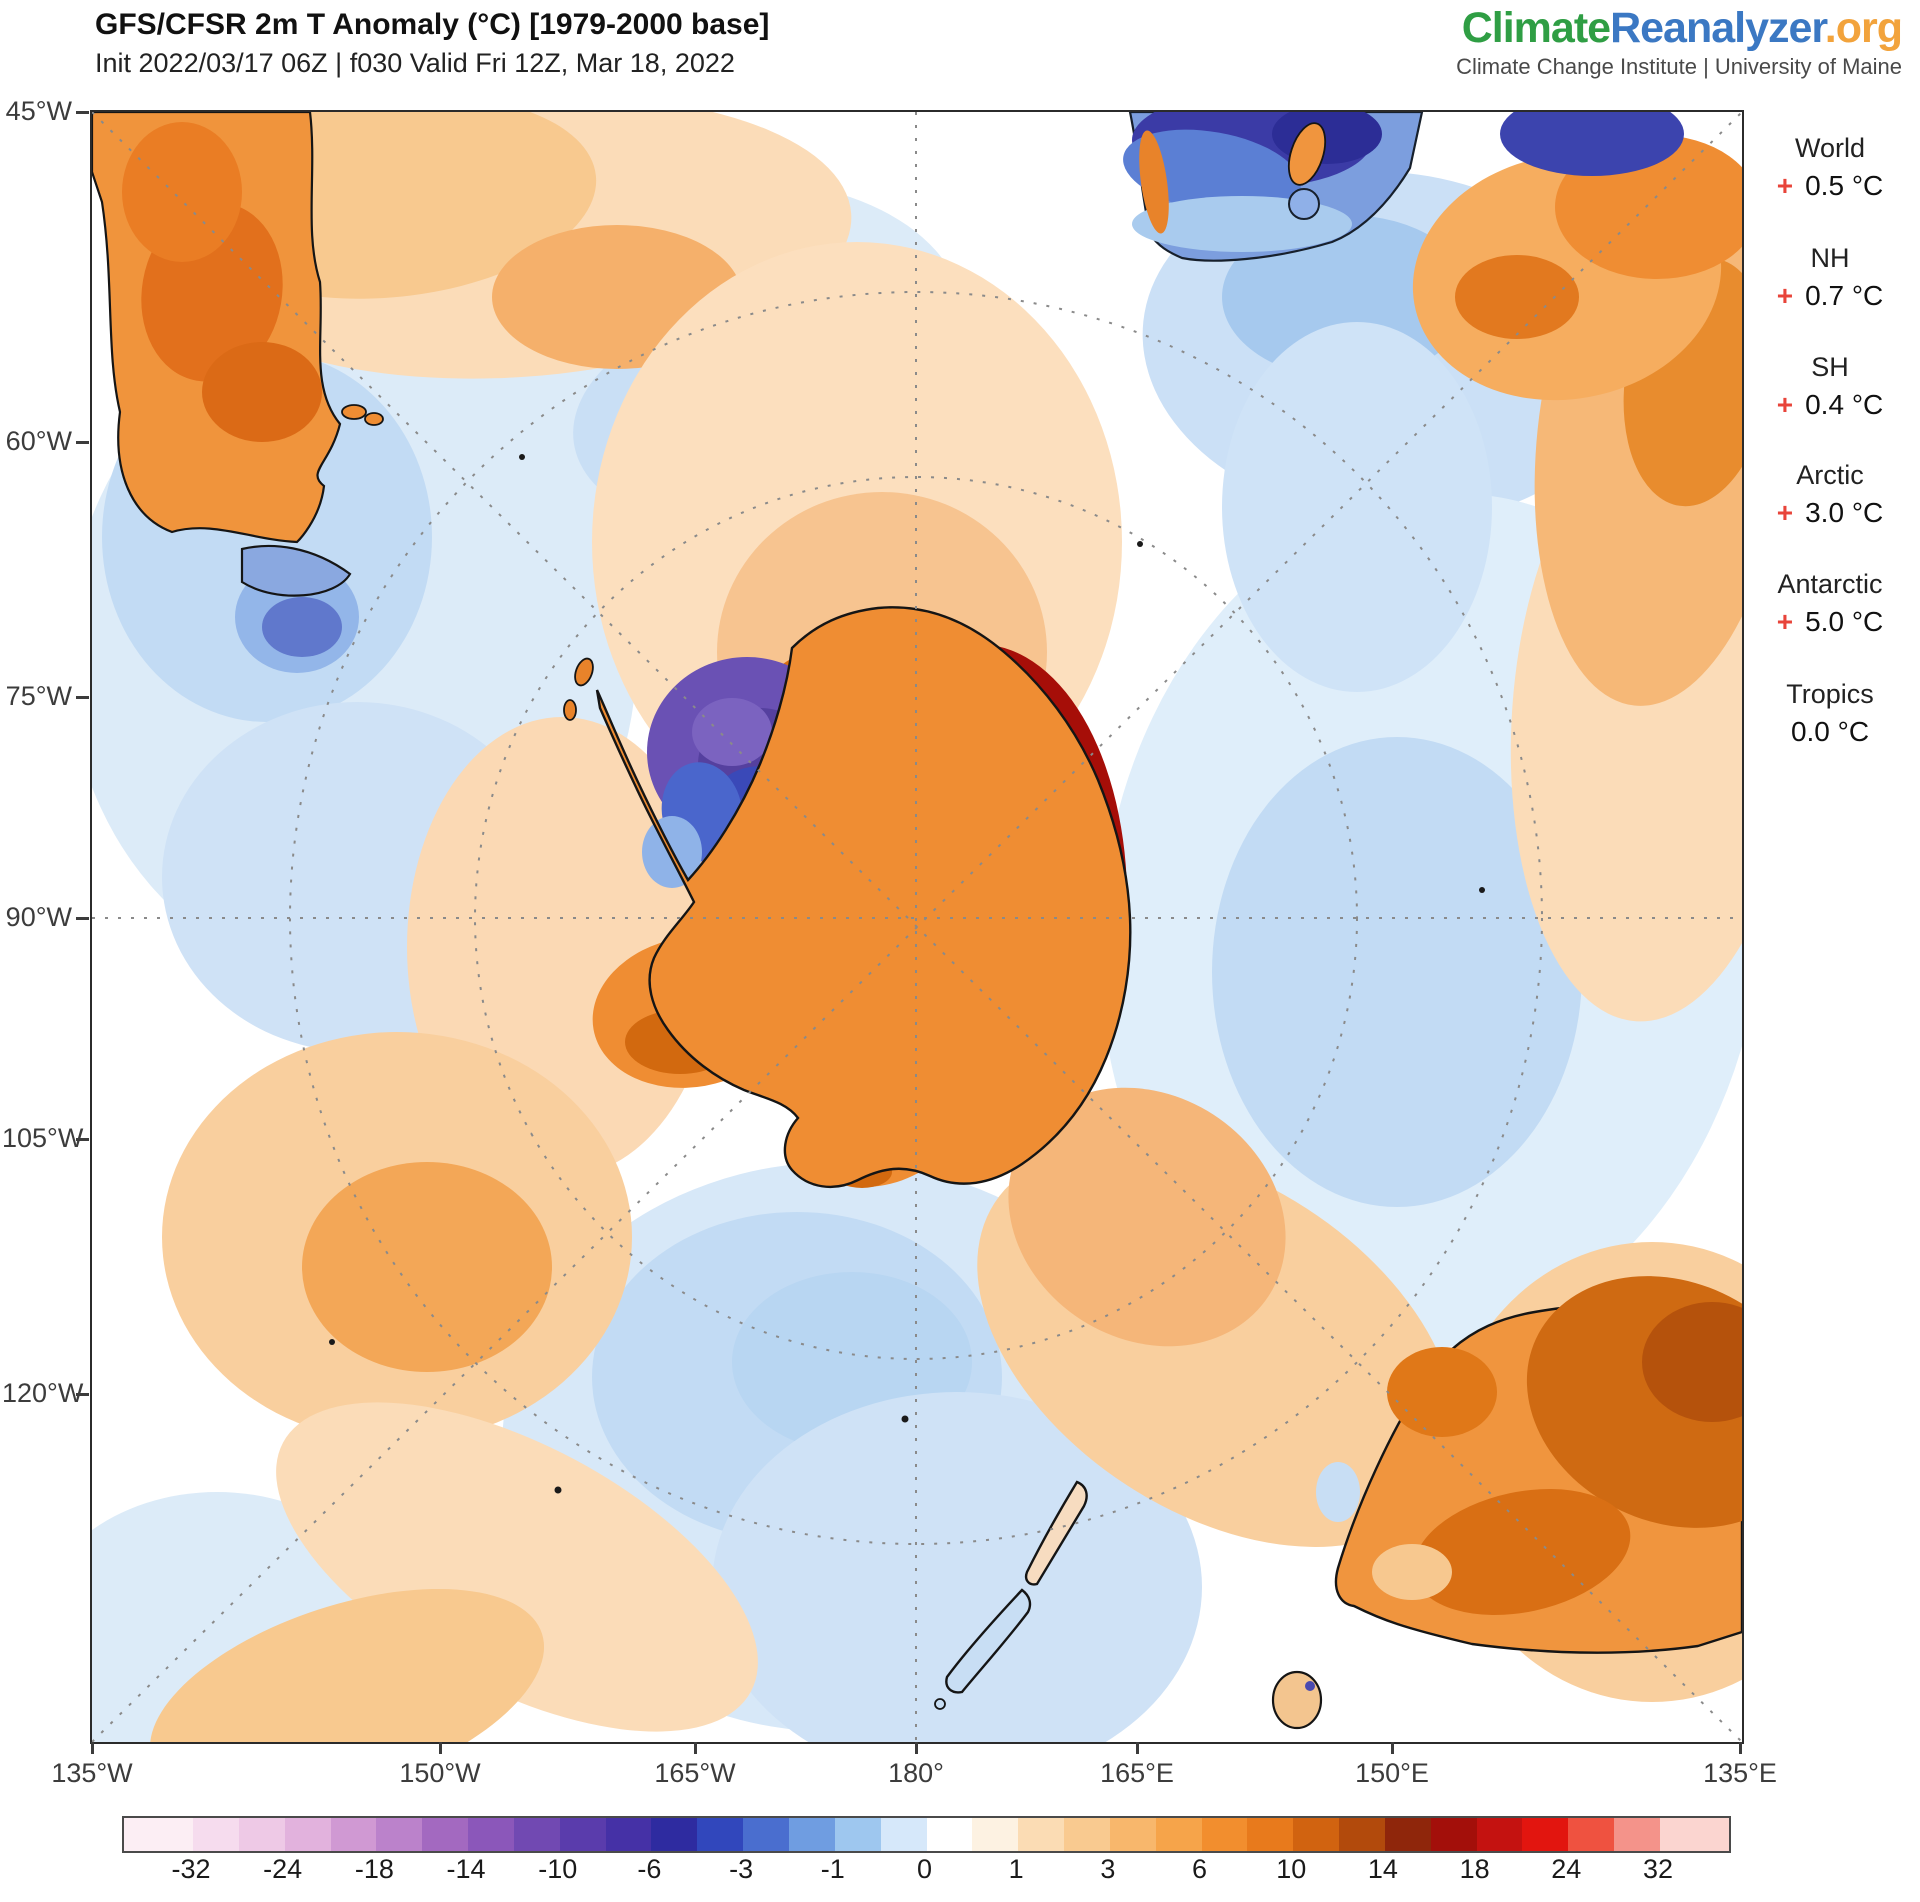 This screenshot has height=1902, width=1920. What do you see at coordinates (92, 1773) in the screenshot?
I see `x-axis-label: 135°W` at bounding box center [92, 1773].